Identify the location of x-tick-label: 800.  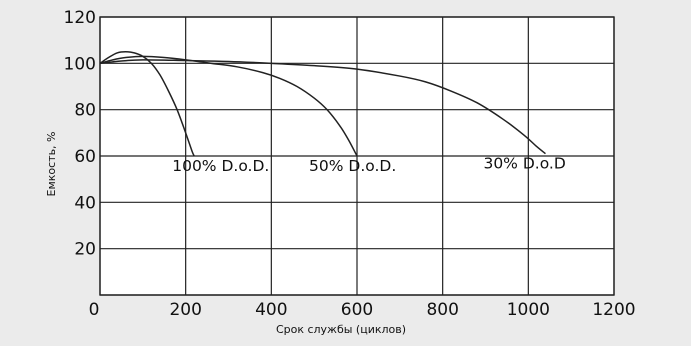
(442, 310).